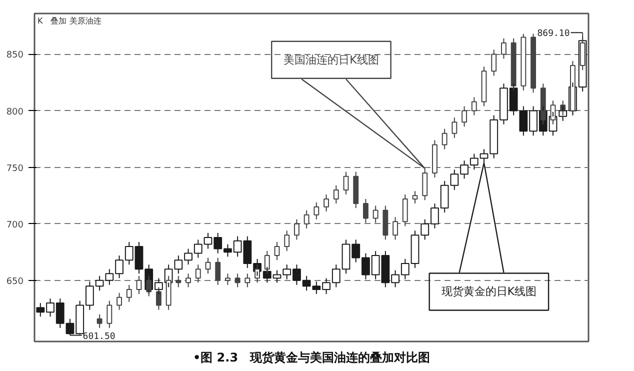 The width and height of the screenshot is (634, 371). I want to click on text: •图 2.3 现货黄金与美国油连的叠加对比图, so click(311, 357).